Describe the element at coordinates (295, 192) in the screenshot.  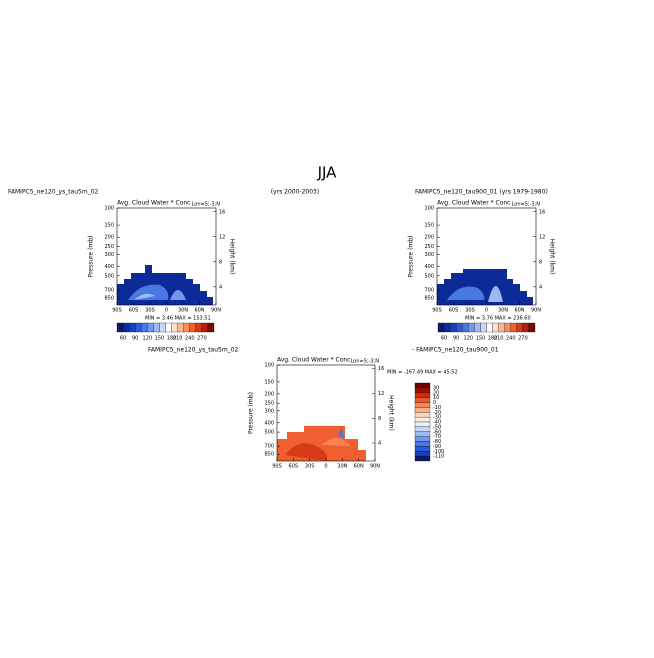
I see `right-label: (yrs 2000-2003)` at that location.